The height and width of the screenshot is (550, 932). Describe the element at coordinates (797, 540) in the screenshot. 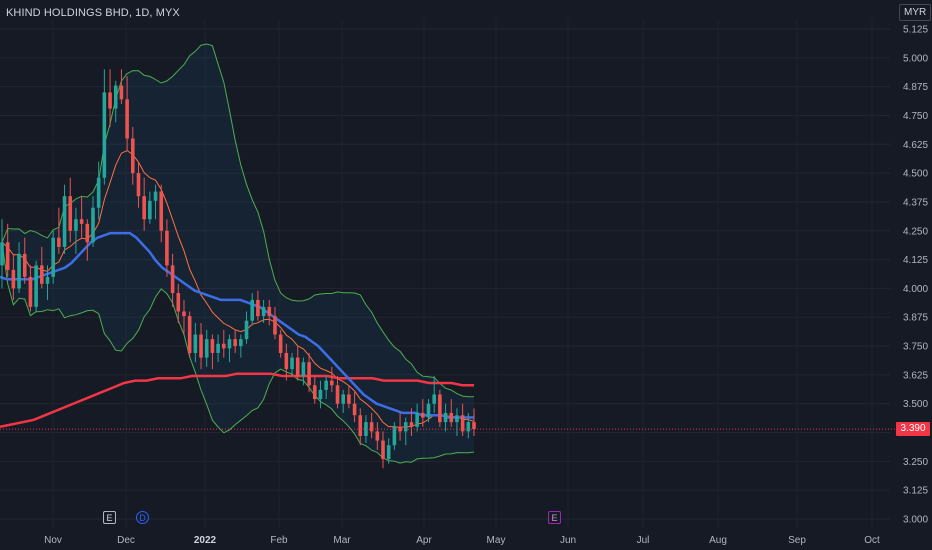

I see `x-tick-label: Sep` at that location.